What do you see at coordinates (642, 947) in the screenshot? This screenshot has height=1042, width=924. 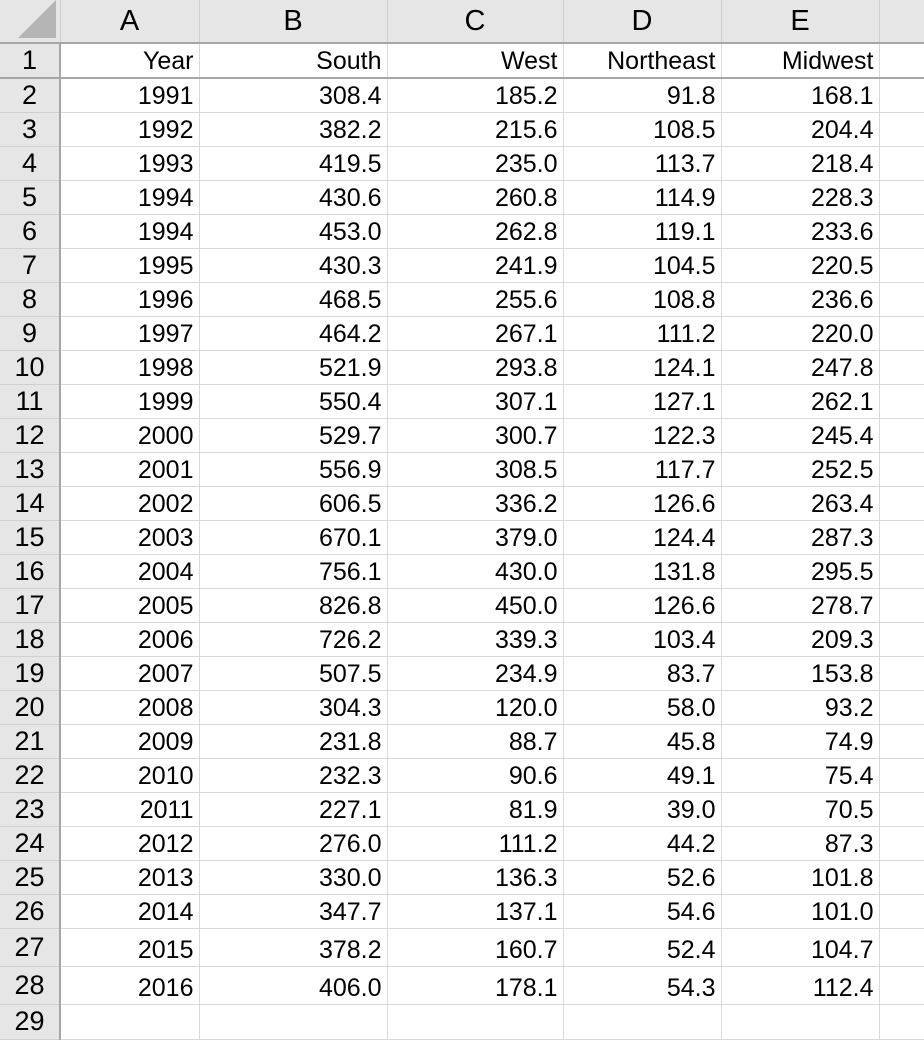 I see `cell: 52.4` at bounding box center [642, 947].